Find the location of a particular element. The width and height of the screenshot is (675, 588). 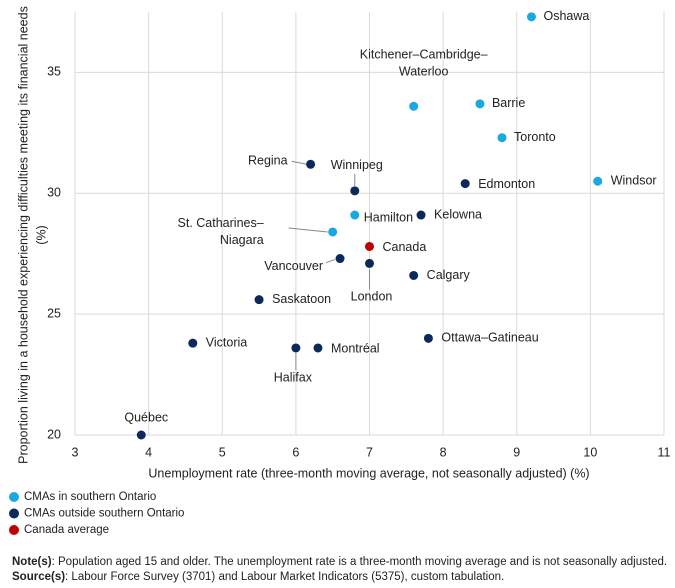

point-label: Hamilton is located at coordinates (388, 217).